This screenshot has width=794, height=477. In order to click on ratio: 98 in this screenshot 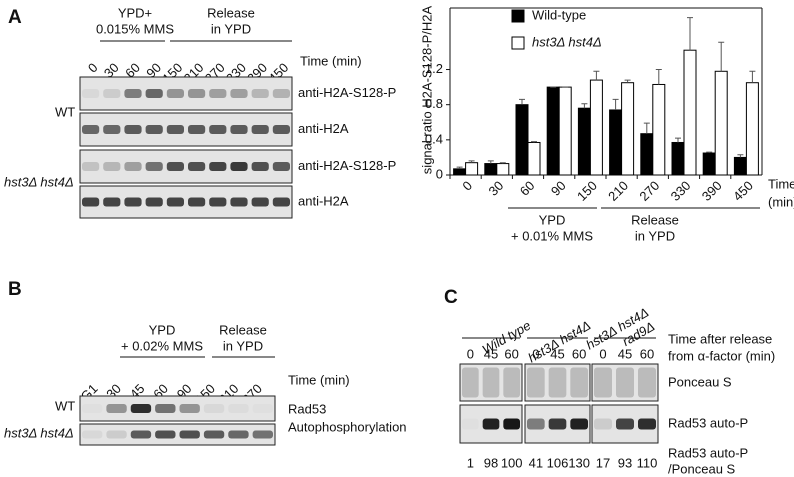, I will do `click(491, 462)`.